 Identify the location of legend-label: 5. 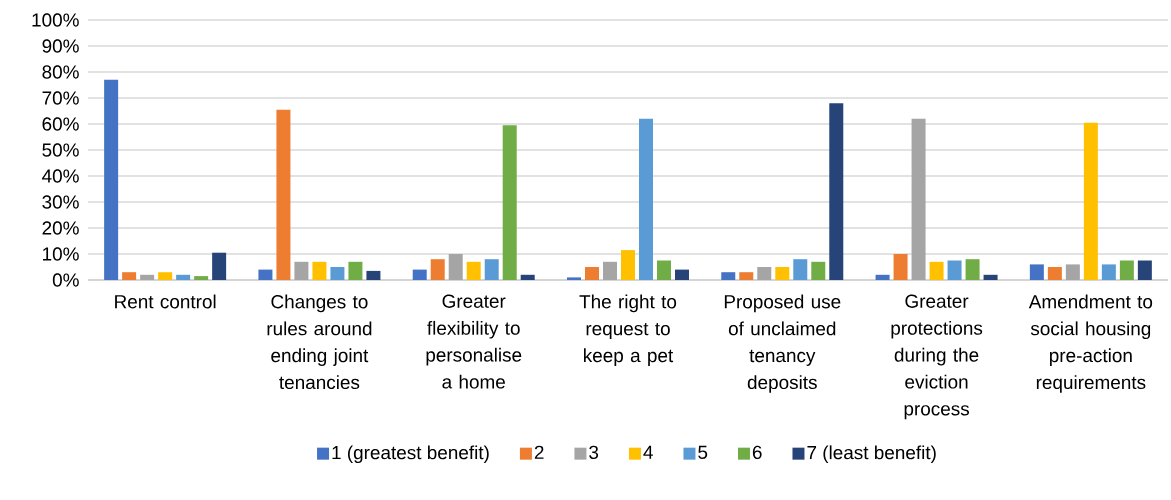
(703, 452).